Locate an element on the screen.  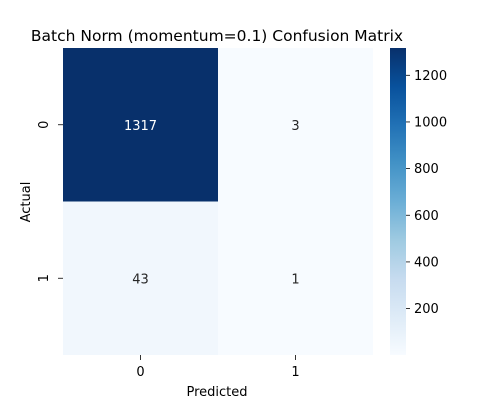
colorbar is located at coordinates (398, 201).